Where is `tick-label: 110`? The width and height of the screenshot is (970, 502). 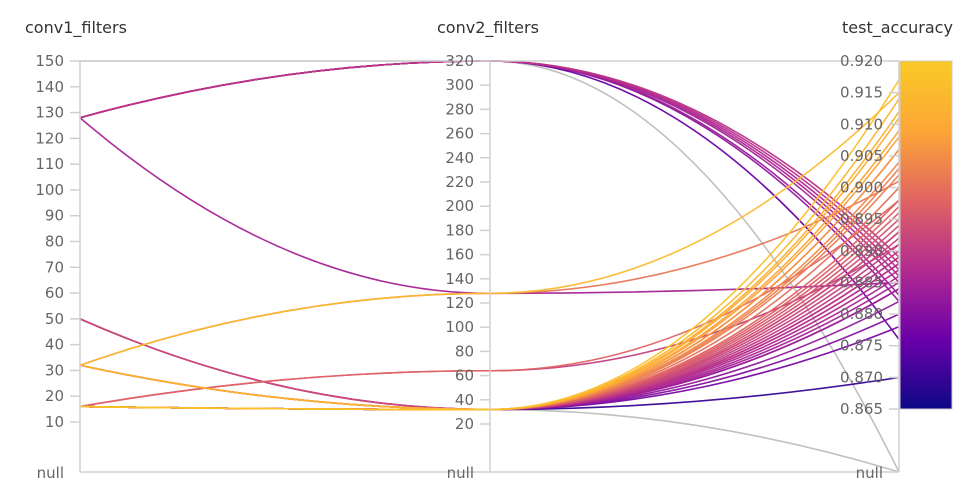 tick-label: 110 is located at coordinates (49, 164).